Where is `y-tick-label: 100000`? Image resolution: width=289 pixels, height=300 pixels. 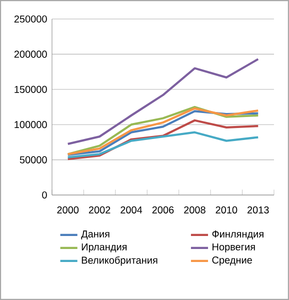
y-tick-label: 100000 is located at coordinates (30, 124).